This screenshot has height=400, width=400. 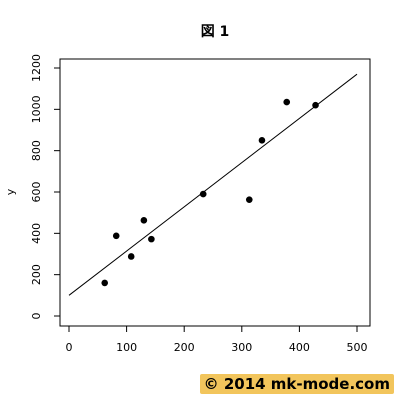 What do you see at coordinates (217, 339) in the screenshot?
I see `x-axis: 0 100 200 300 400 500` at bounding box center [217, 339].